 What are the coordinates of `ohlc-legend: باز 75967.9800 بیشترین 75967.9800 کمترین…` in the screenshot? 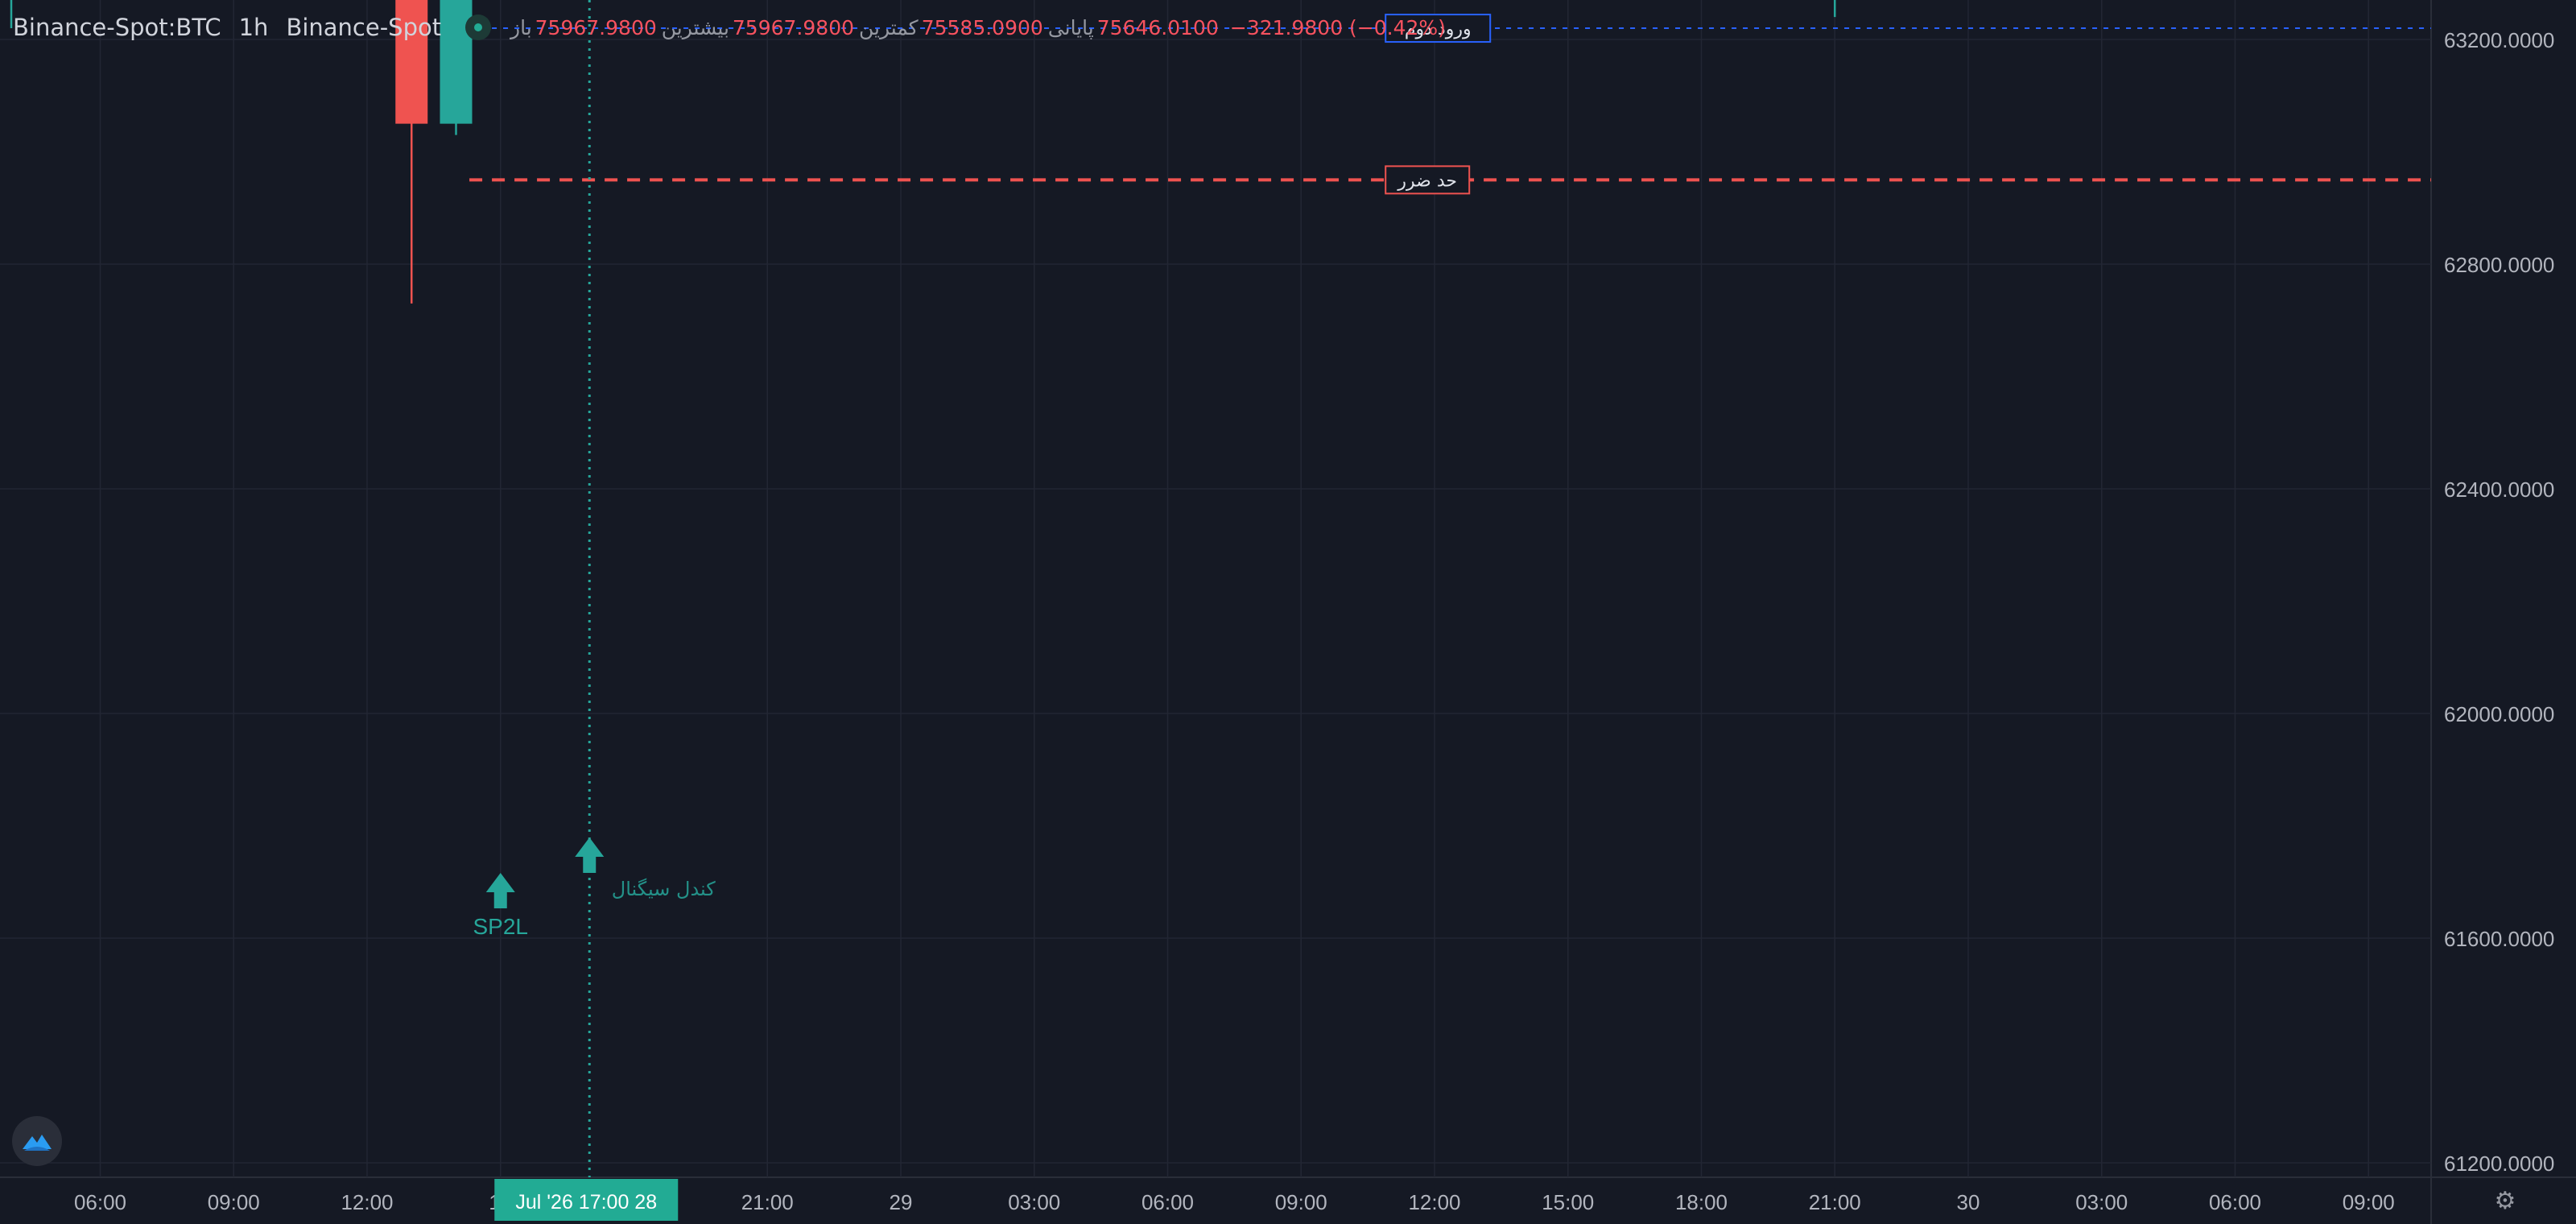 It's located at (976, 27).